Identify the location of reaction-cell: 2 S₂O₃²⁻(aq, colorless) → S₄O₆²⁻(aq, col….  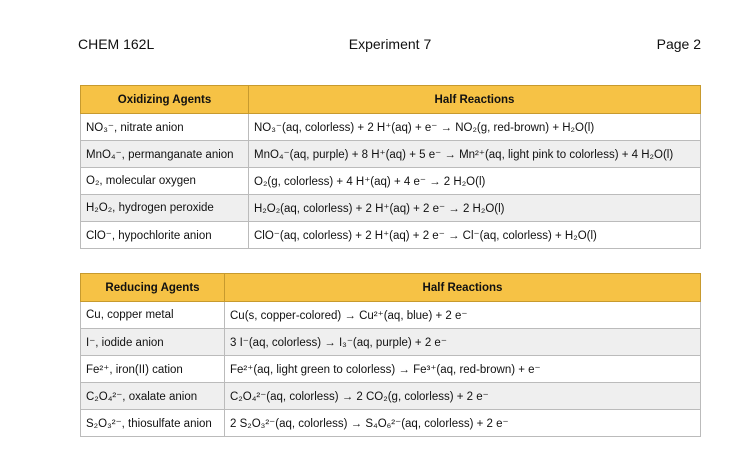
(462, 423).